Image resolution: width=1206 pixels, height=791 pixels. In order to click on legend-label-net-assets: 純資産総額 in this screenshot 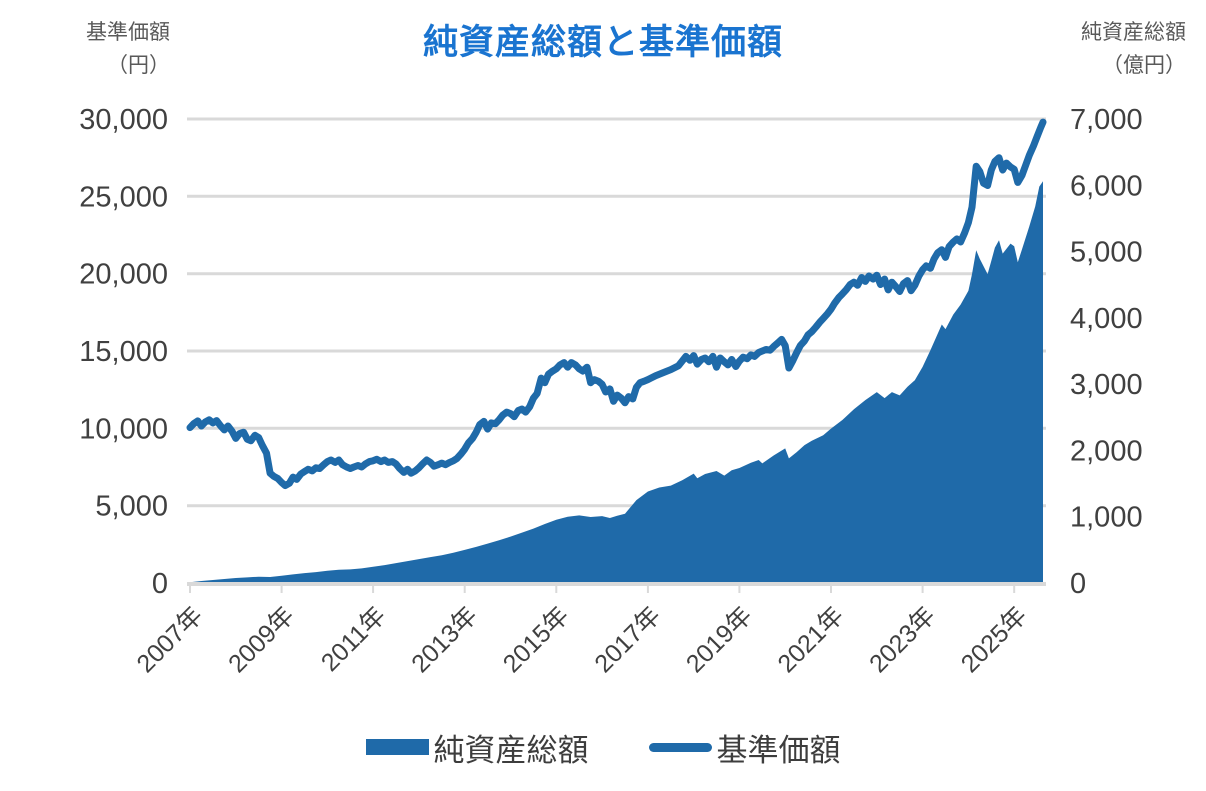, I will do `click(511, 750)`.